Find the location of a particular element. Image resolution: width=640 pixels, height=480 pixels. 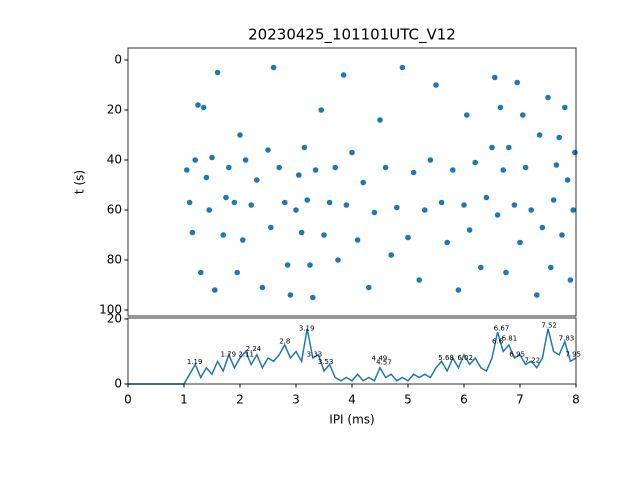

x-tick-label: 5 is located at coordinates (408, 400).